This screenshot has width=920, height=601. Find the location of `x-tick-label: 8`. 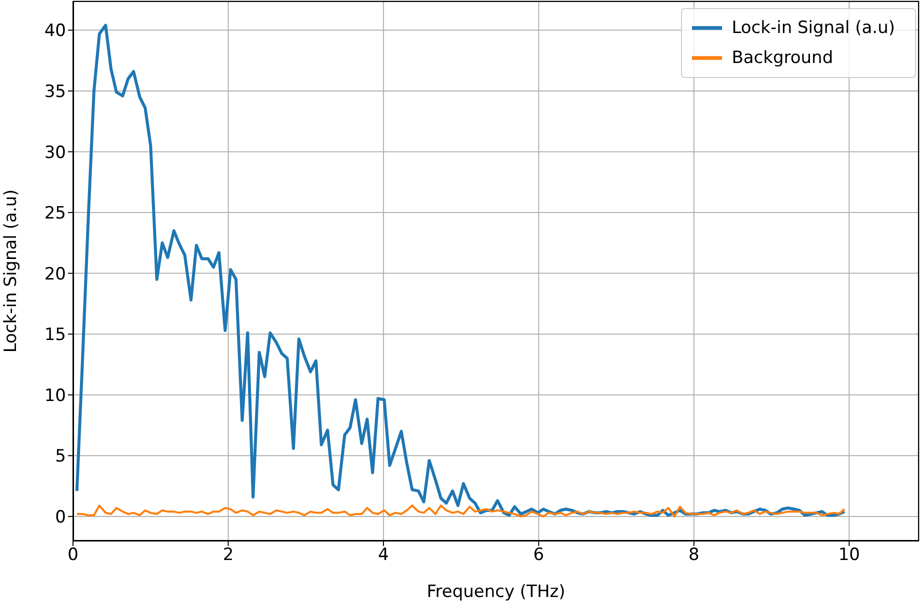

x-tick-label: 8 is located at coordinates (694, 555).